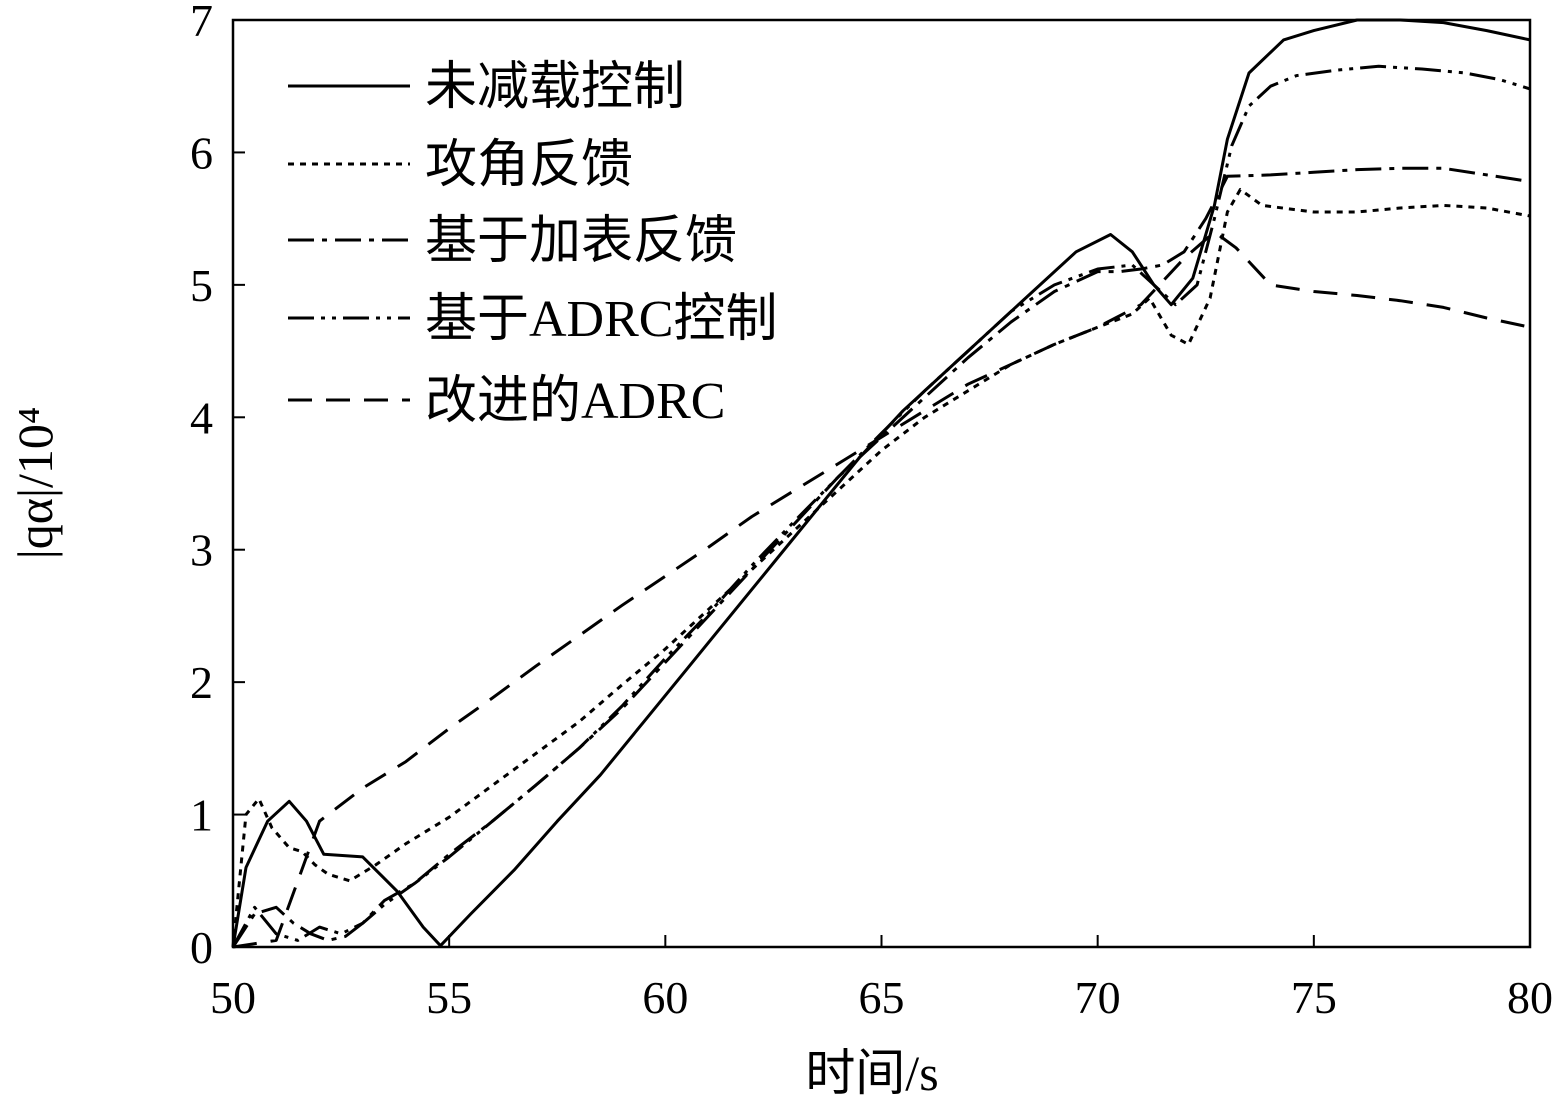  What do you see at coordinates (1530, 997) in the screenshot?
I see `x-tick-label: 80` at bounding box center [1530, 997].